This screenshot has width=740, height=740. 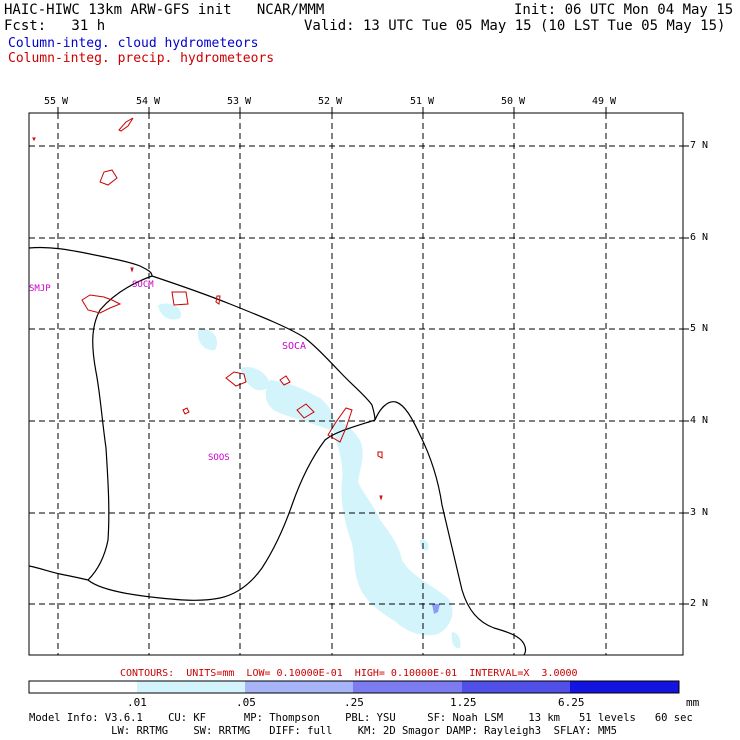 I want to click on lat-label: 4 N, so click(x=699, y=420).